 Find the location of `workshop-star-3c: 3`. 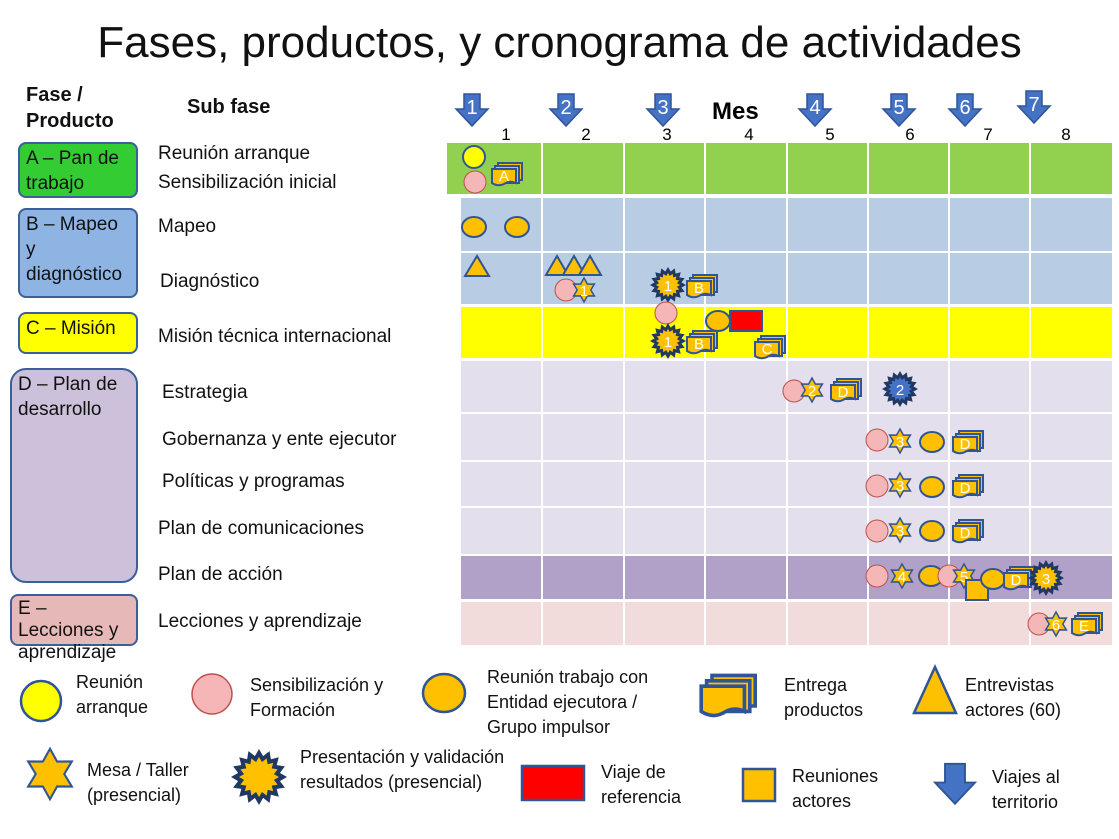

workshop-star-3c: 3 is located at coordinates (900, 530).